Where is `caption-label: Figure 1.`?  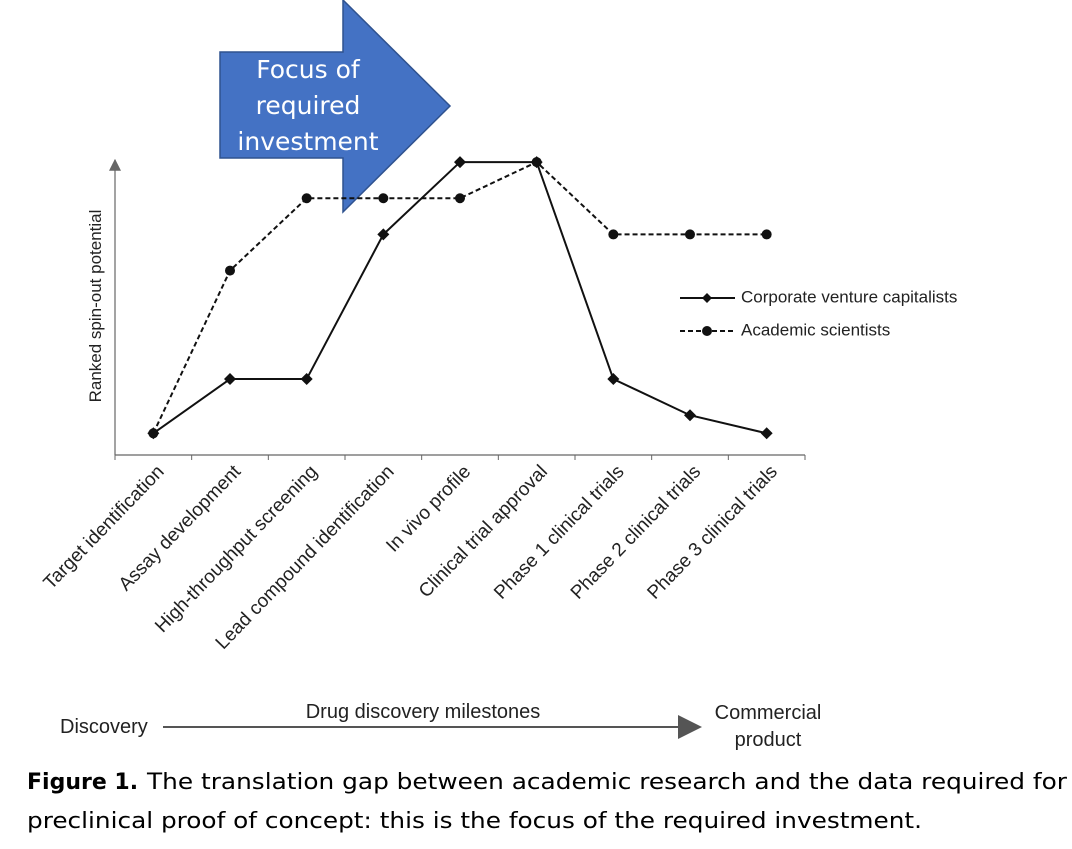
caption-label: Figure 1. is located at coordinates (82, 782).